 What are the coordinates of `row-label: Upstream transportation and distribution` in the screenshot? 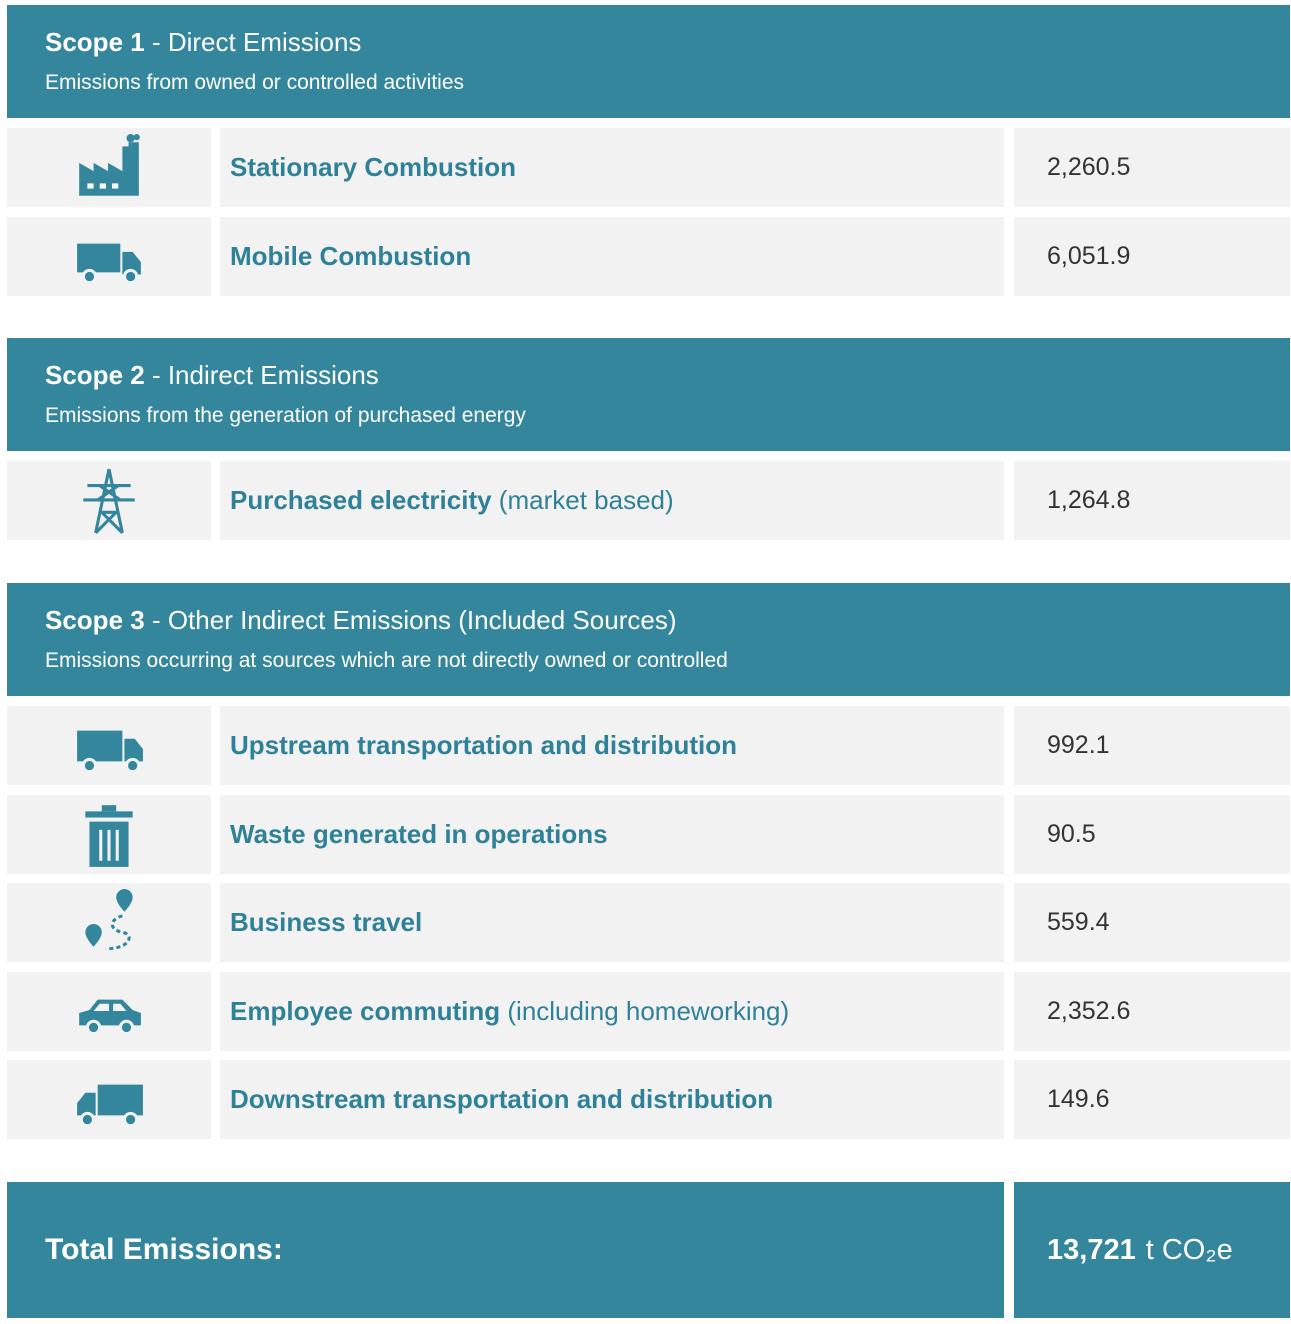 It's located at (612, 745).